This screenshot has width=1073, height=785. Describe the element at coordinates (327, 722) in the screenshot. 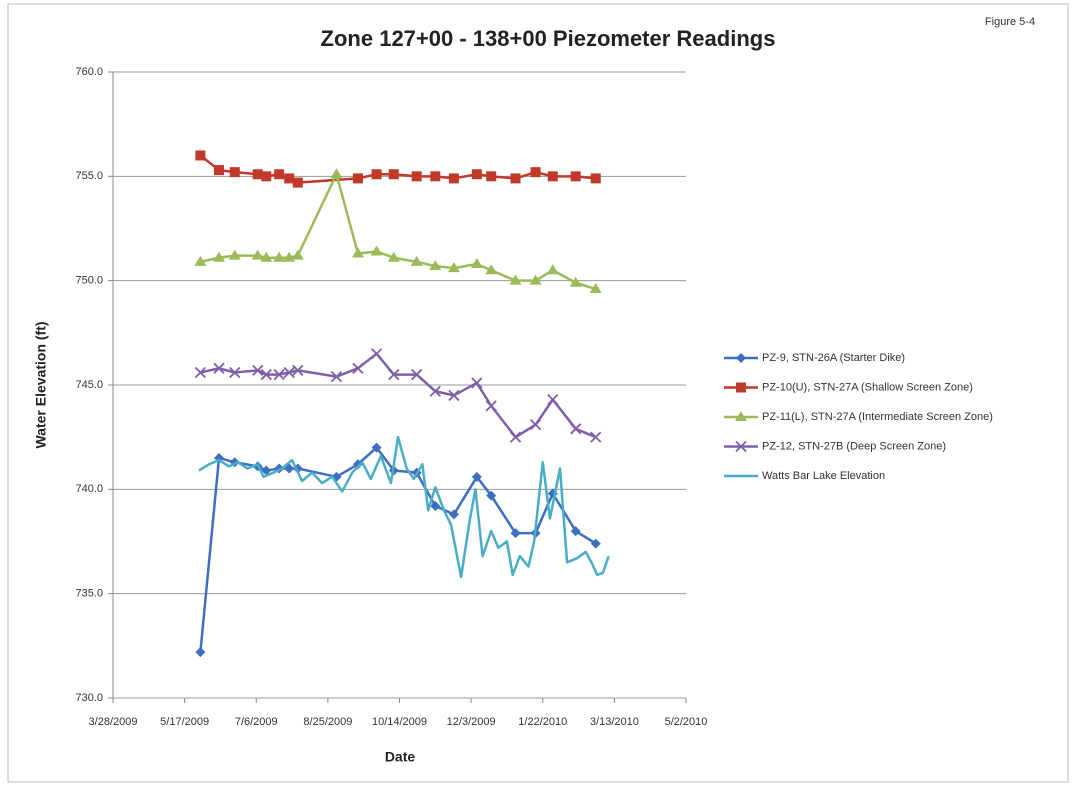

I see `x-tick-label: 8/25/2009` at that location.